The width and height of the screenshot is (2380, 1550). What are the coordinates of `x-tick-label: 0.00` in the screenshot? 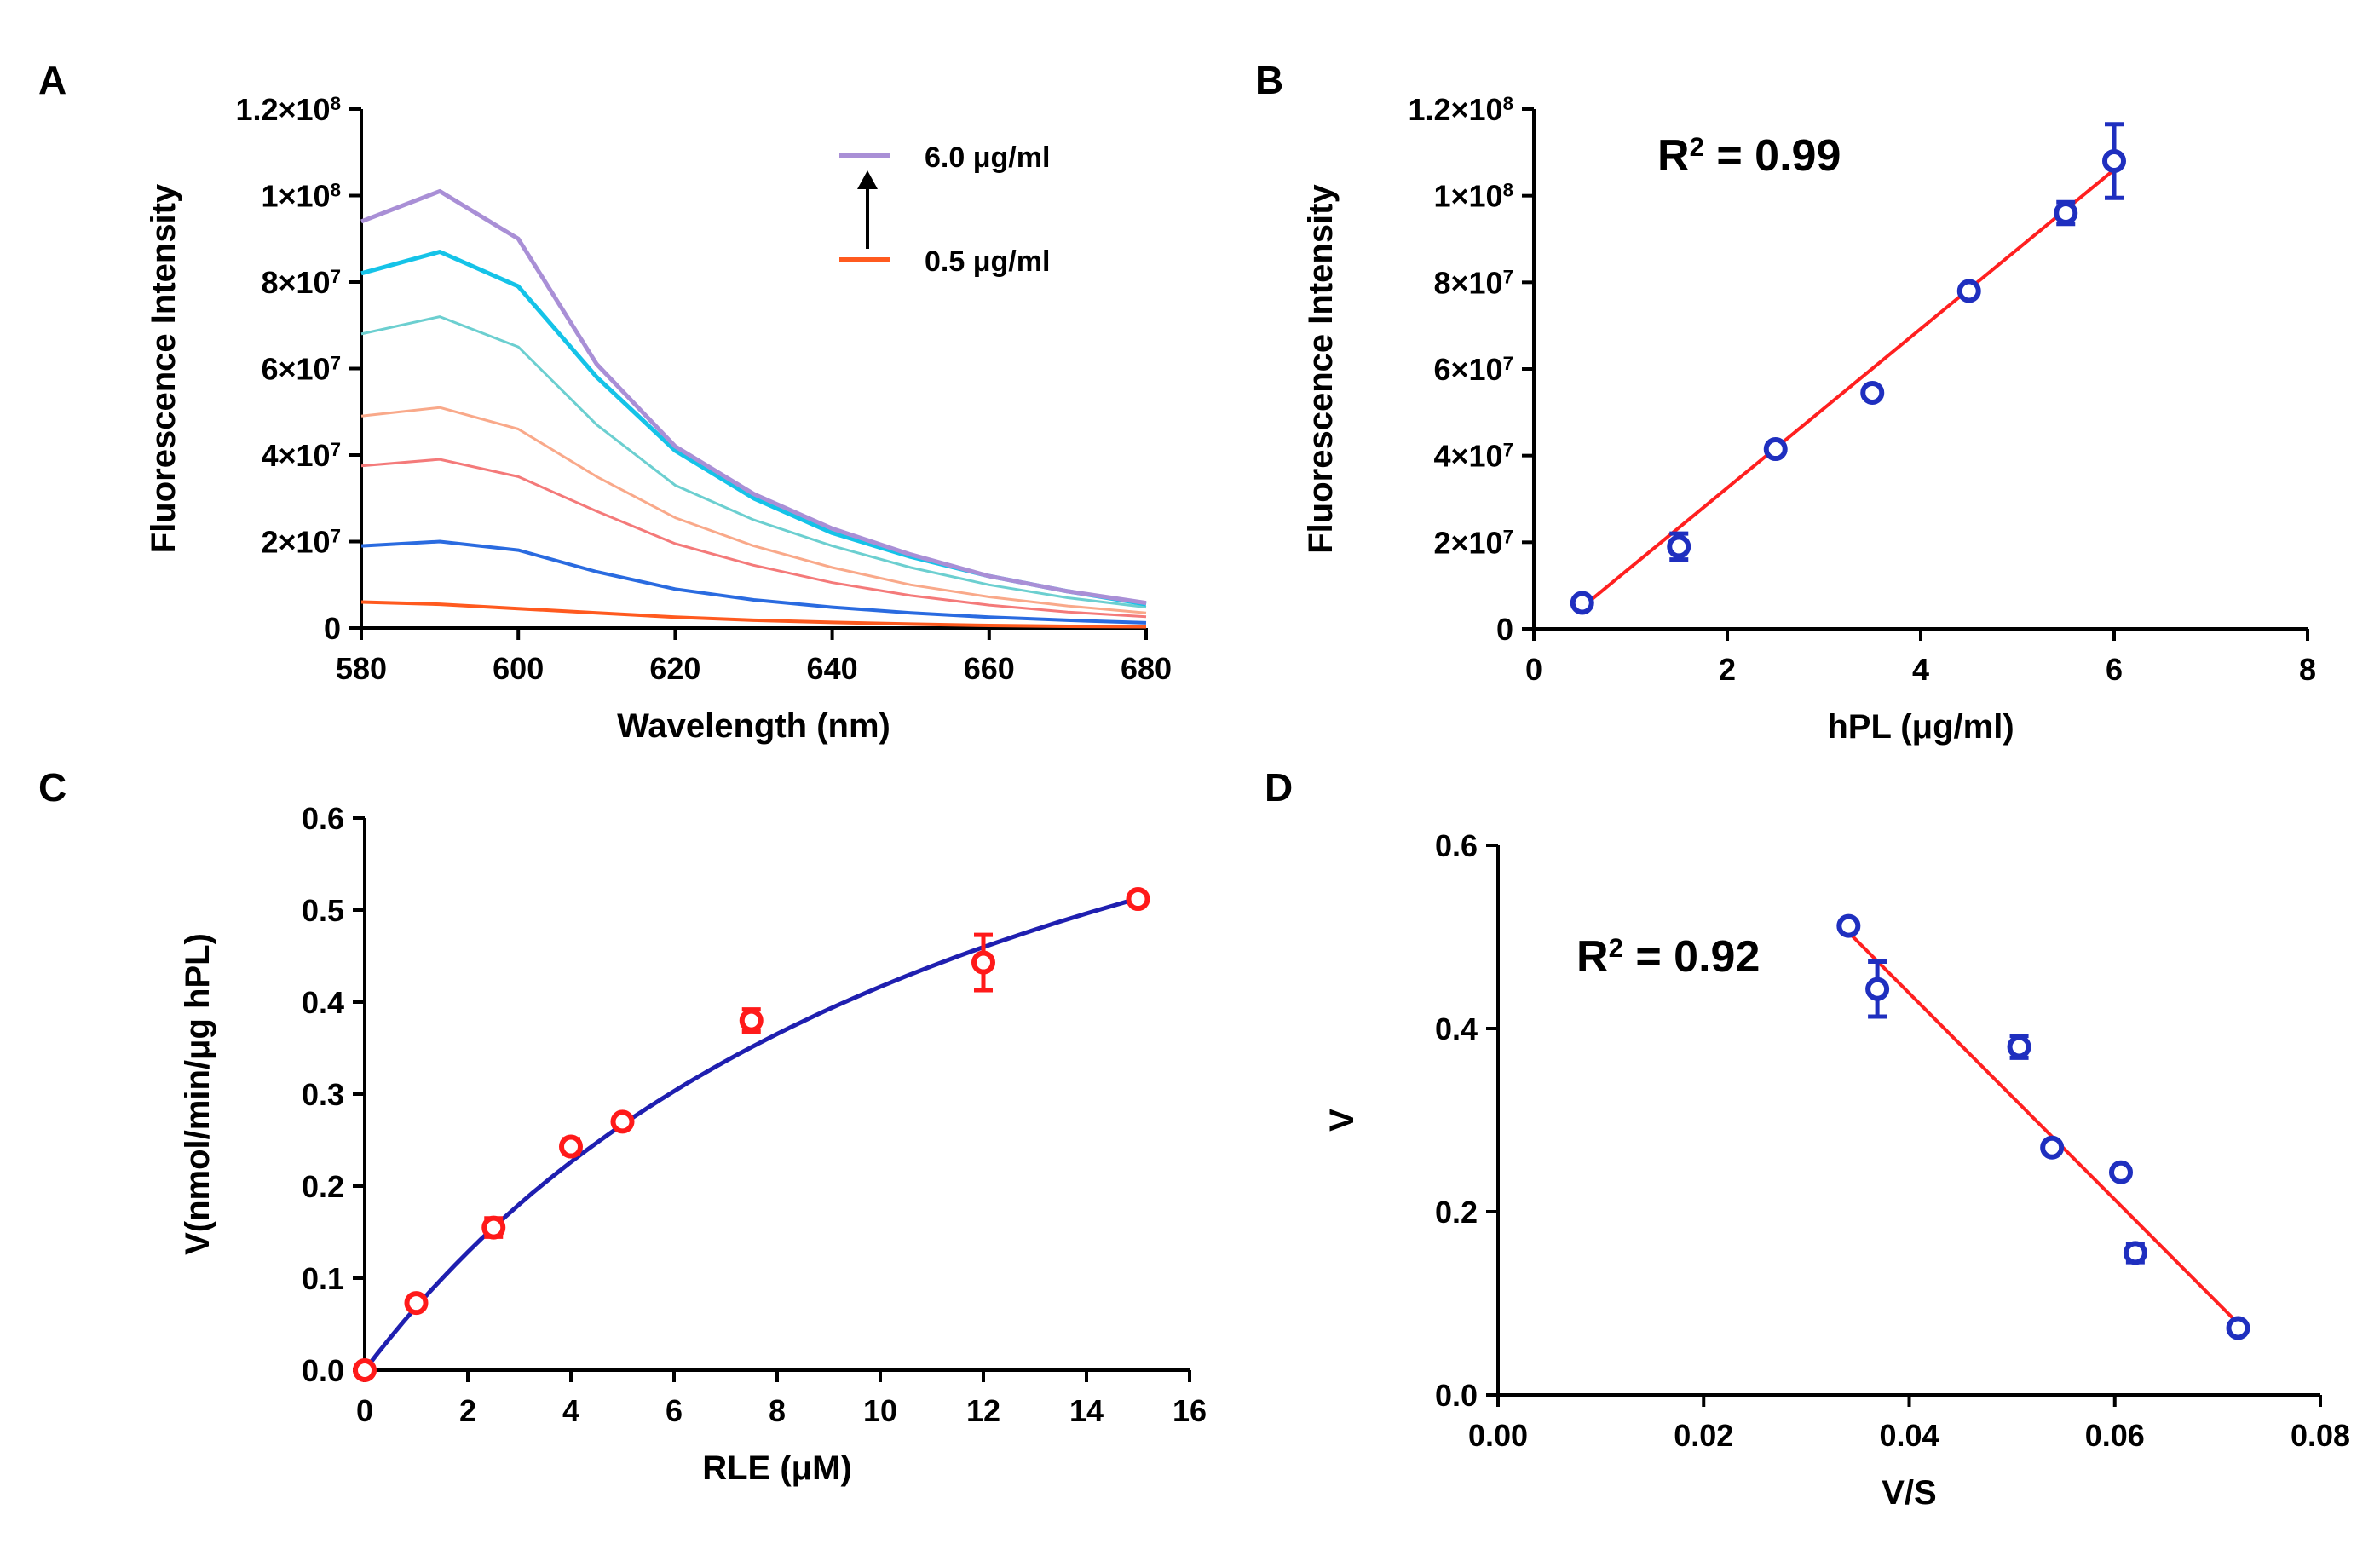 It's located at (1498, 1435).